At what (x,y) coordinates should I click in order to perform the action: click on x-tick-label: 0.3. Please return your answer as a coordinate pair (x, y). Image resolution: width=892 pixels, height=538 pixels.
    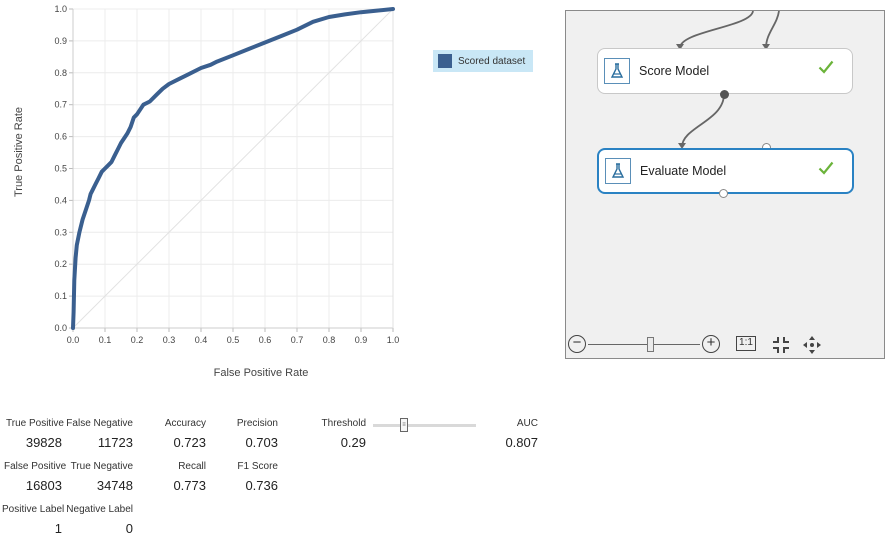
    Looking at the image, I should click on (169, 340).